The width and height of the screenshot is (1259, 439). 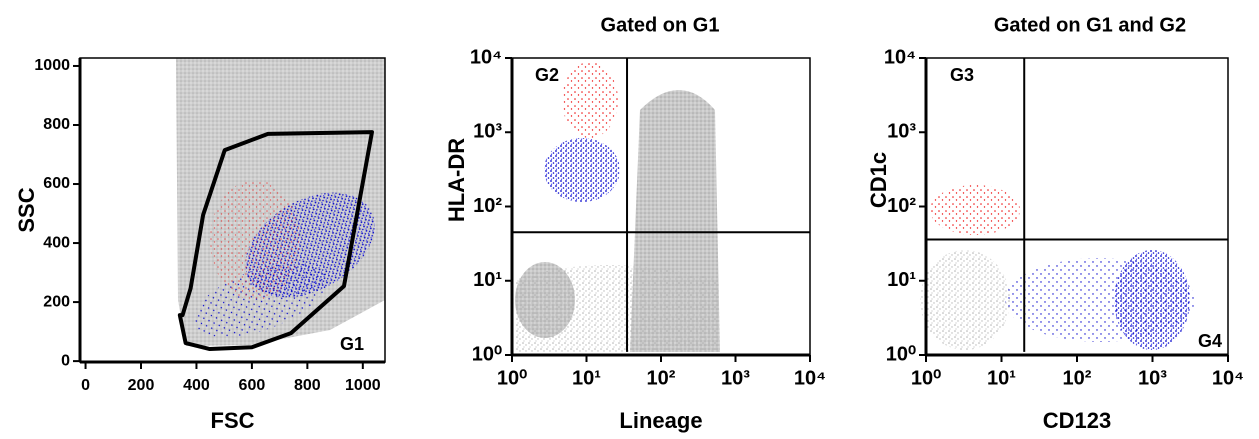 I want to click on x-axis-title: Lineage, so click(x=660, y=420).